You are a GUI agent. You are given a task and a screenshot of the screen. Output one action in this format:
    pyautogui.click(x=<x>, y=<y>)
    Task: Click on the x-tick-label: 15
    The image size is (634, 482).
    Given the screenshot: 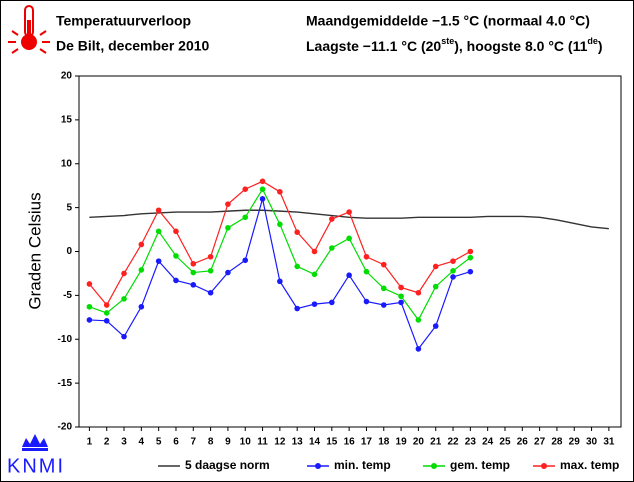 What is the action you would take?
    pyautogui.click(x=332, y=442)
    